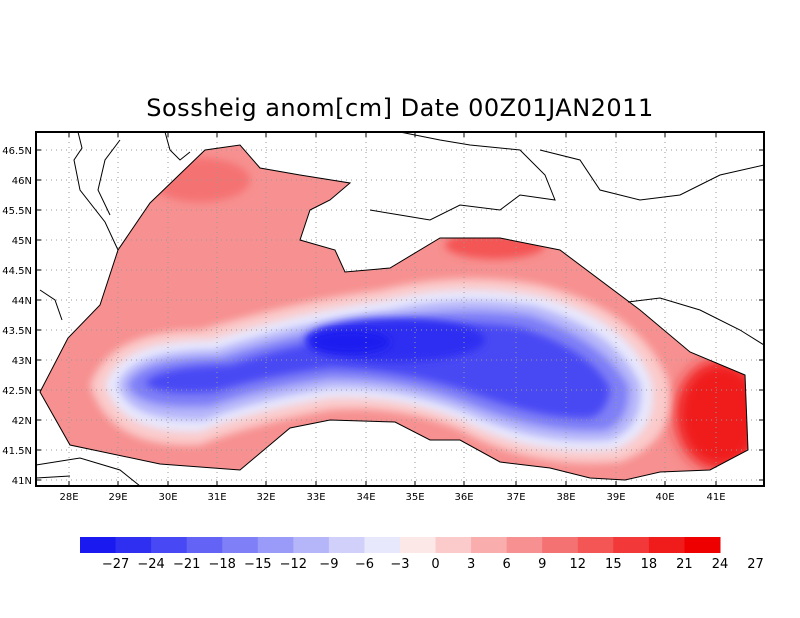 Image resolution: width=800 pixels, height=618 pixels. Describe the element at coordinates (715, 497) in the screenshot. I see `x-tick-label: 41E` at that location.